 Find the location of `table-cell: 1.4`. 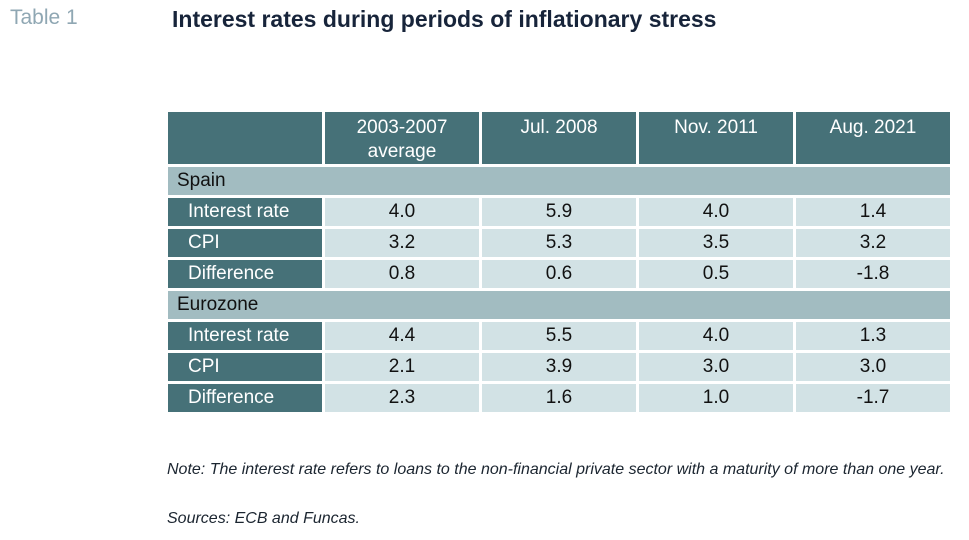

table-cell: 1.4 is located at coordinates (873, 212).